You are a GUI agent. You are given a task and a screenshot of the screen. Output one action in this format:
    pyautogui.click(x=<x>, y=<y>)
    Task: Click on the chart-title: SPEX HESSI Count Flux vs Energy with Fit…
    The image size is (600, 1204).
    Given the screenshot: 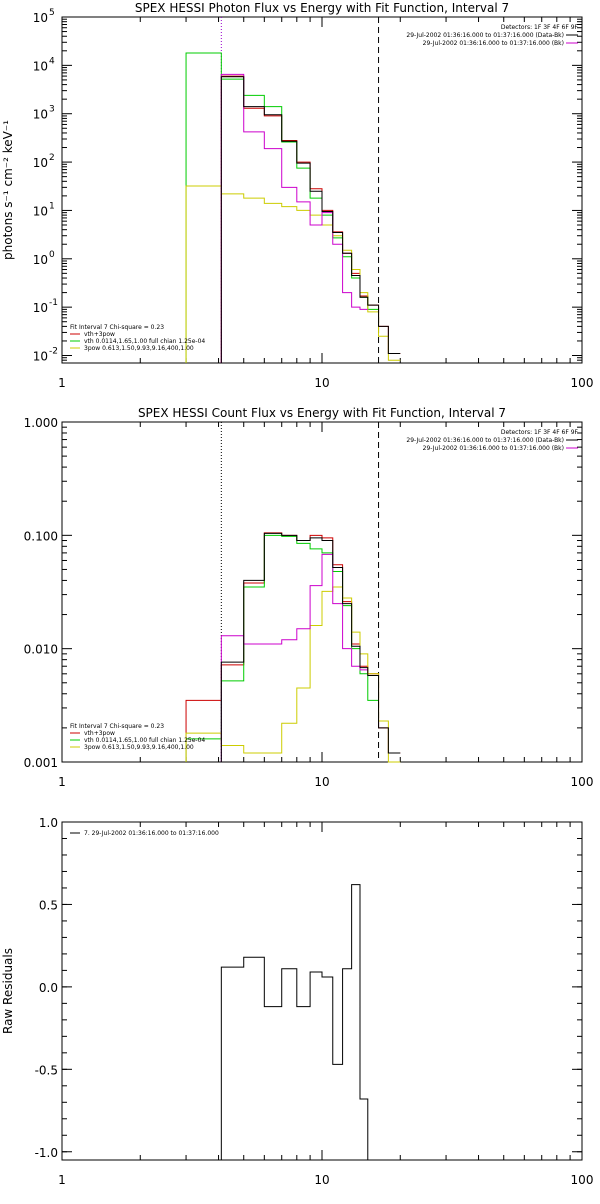 What is the action you would take?
    pyautogui.click(x=322, y=413)
    